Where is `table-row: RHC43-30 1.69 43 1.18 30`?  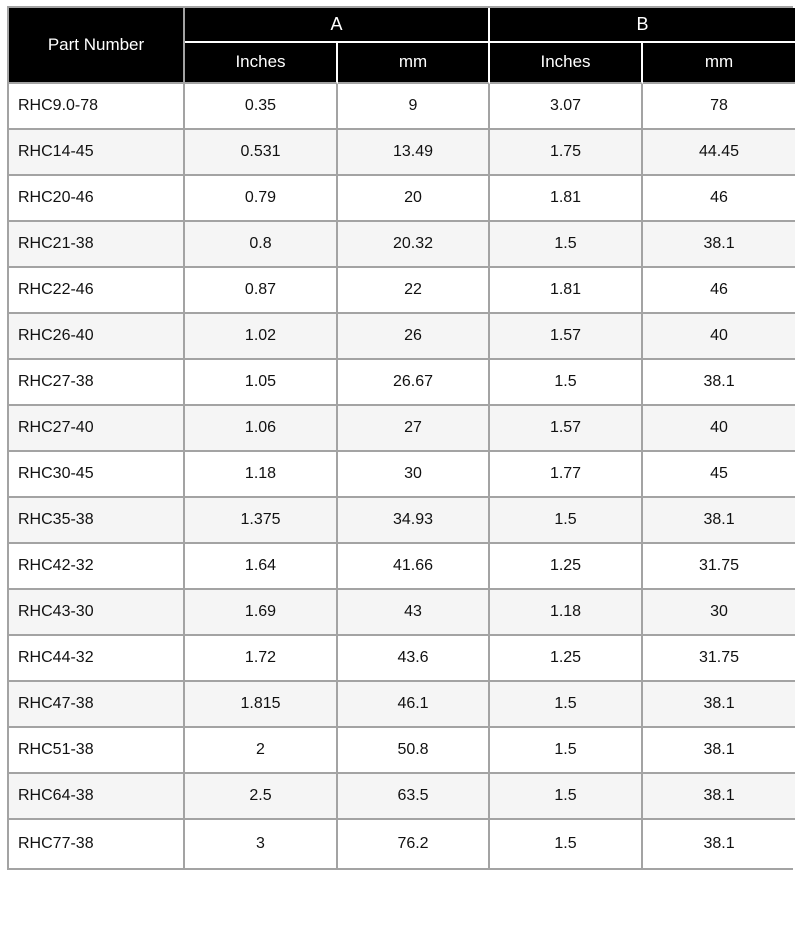 table-row: RHC43-30 1.69 43 1.18 30 is located at coordinates (402, 613).